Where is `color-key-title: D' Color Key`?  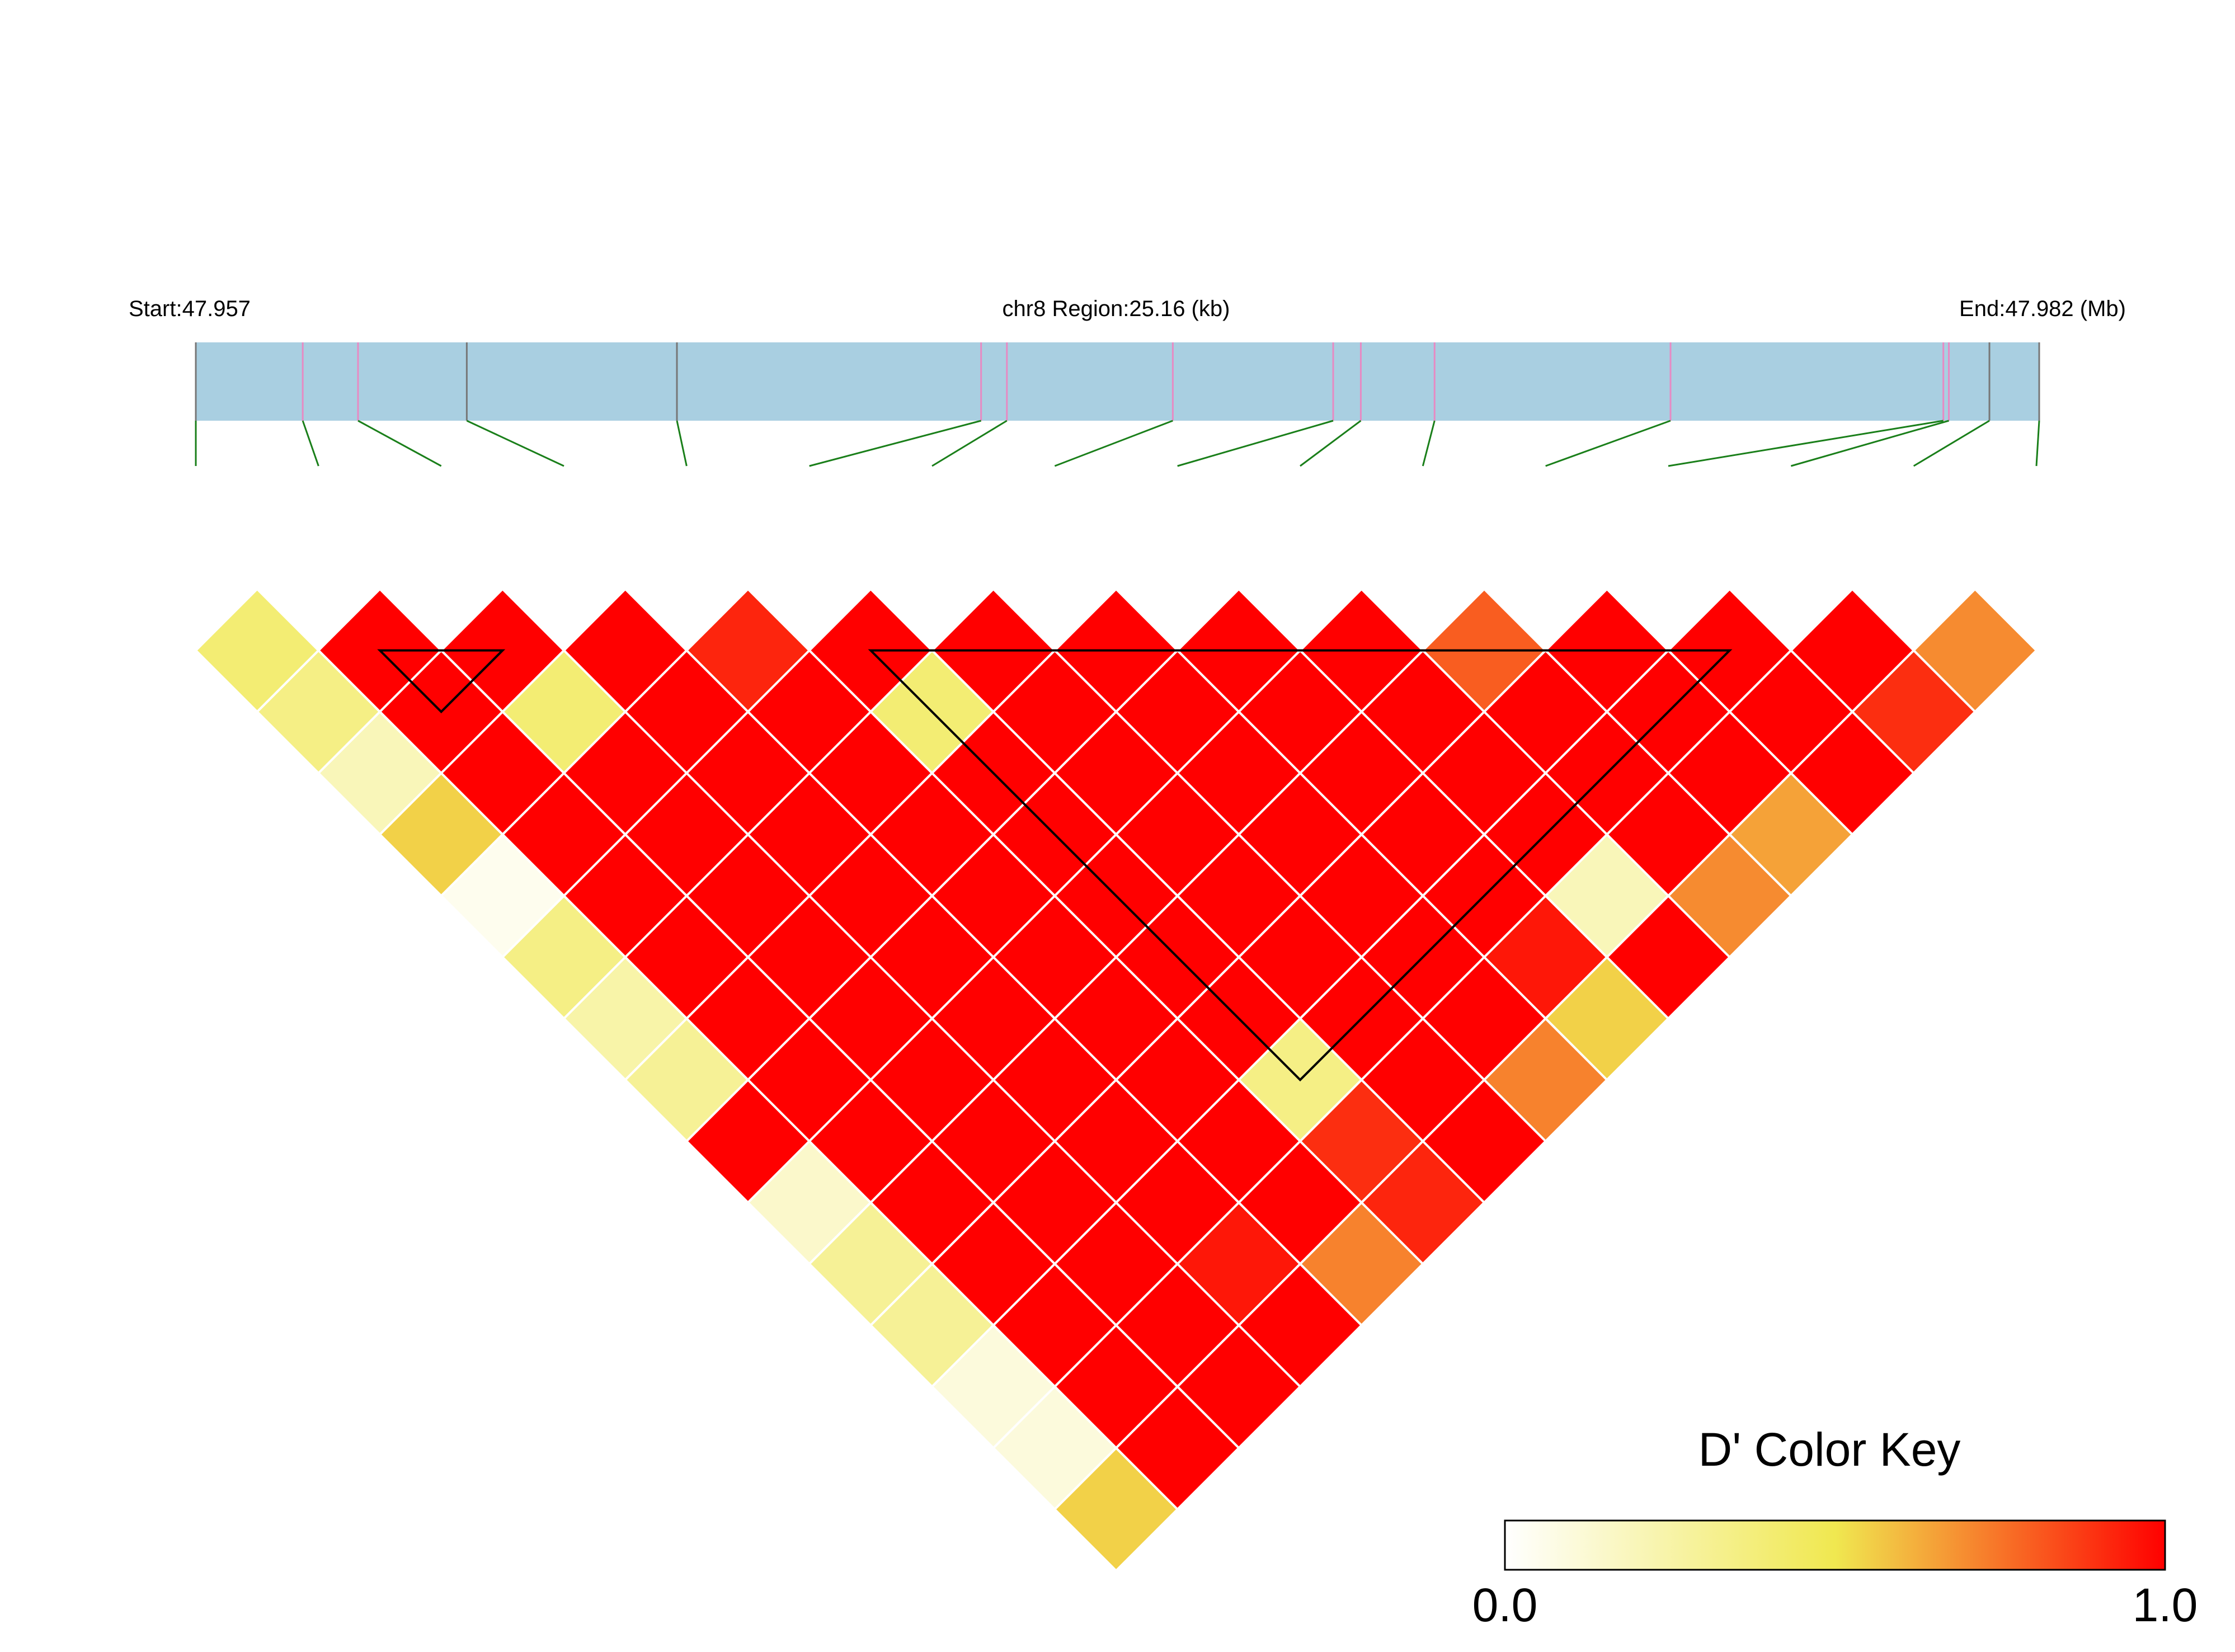
color-key-title: D' Color Key is located at coordinates (1829, 1450).